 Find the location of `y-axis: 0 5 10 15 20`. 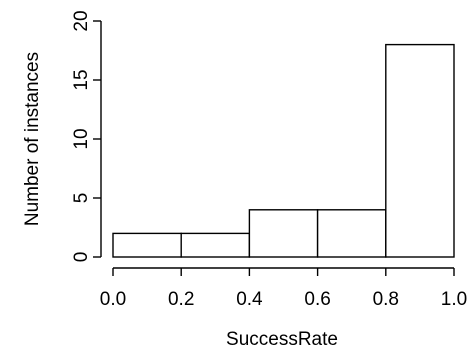

y-axis: 0 5 10 15 20 is located at coordinates (86, 136).